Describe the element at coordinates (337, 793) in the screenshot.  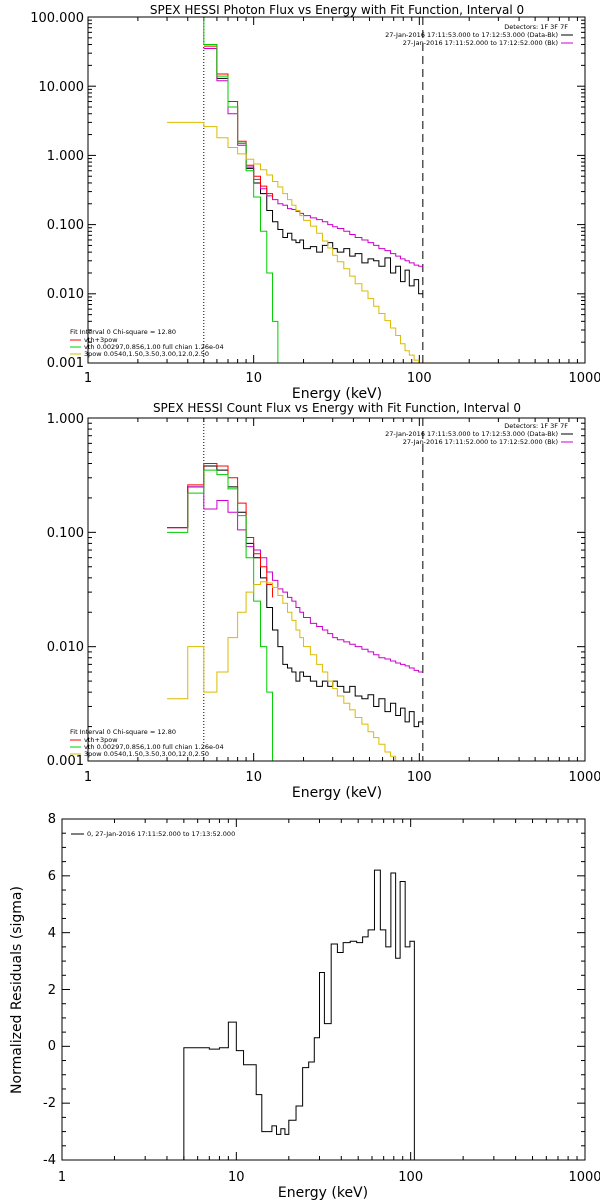
I see `panel2-x-axis-label: Energy (keV)` at that location.